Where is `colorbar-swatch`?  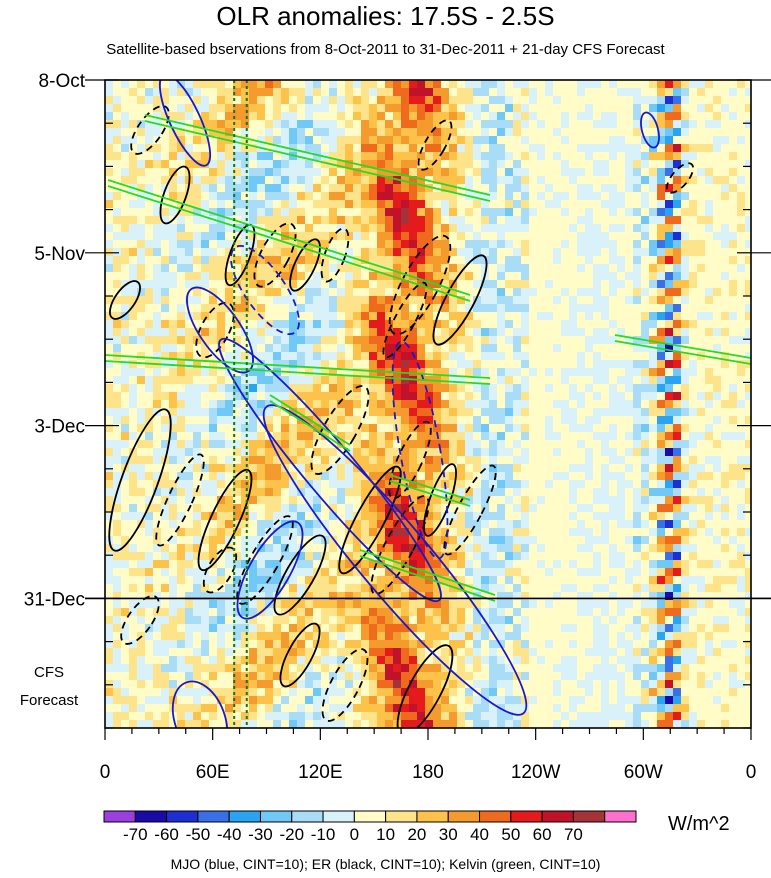 colorbar-swatch is located at coordinates (432, 816).